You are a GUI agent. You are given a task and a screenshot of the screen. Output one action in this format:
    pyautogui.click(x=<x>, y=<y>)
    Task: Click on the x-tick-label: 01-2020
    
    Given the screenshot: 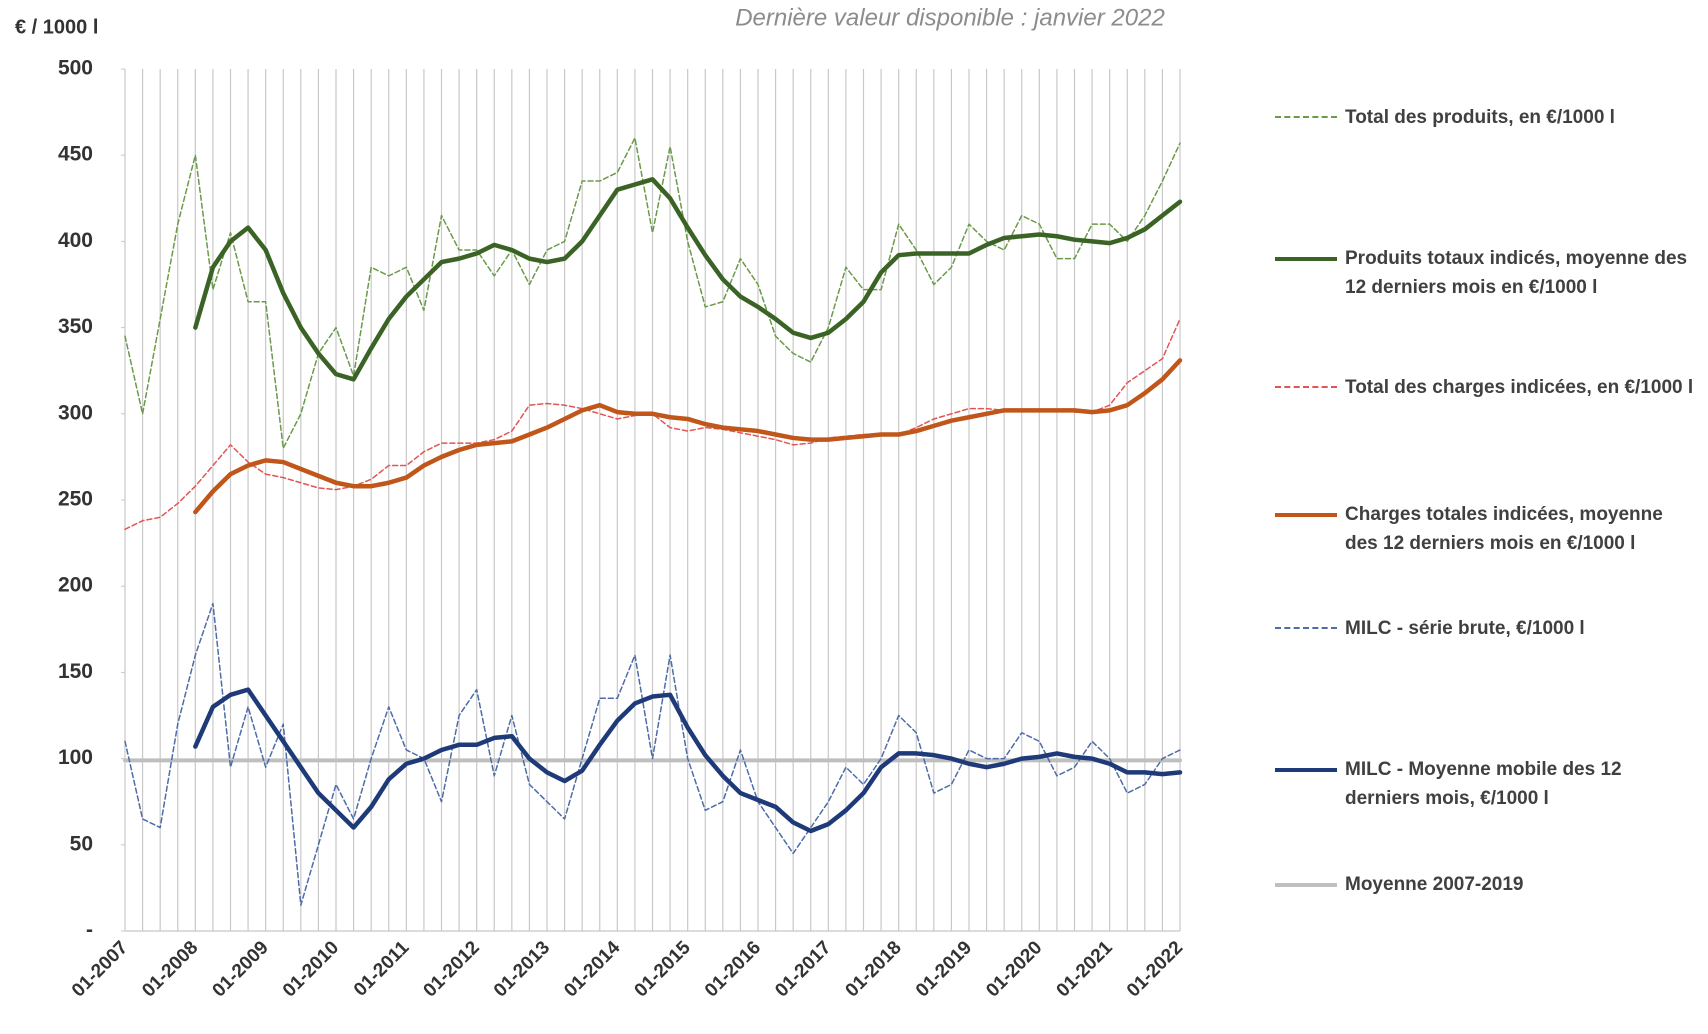 What is the action you would take?
    pyautogui.click(x=1014, y=969)
    